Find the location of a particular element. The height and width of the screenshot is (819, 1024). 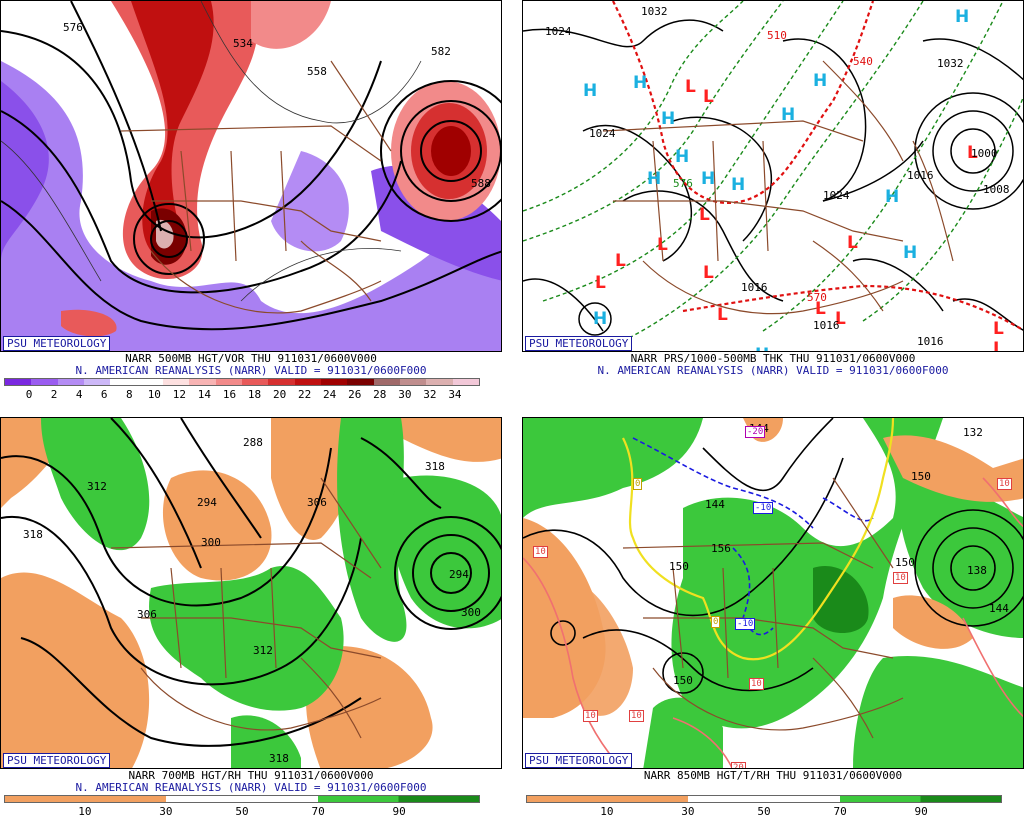

vorticity-colorbar is located at coordinates (242, 382).